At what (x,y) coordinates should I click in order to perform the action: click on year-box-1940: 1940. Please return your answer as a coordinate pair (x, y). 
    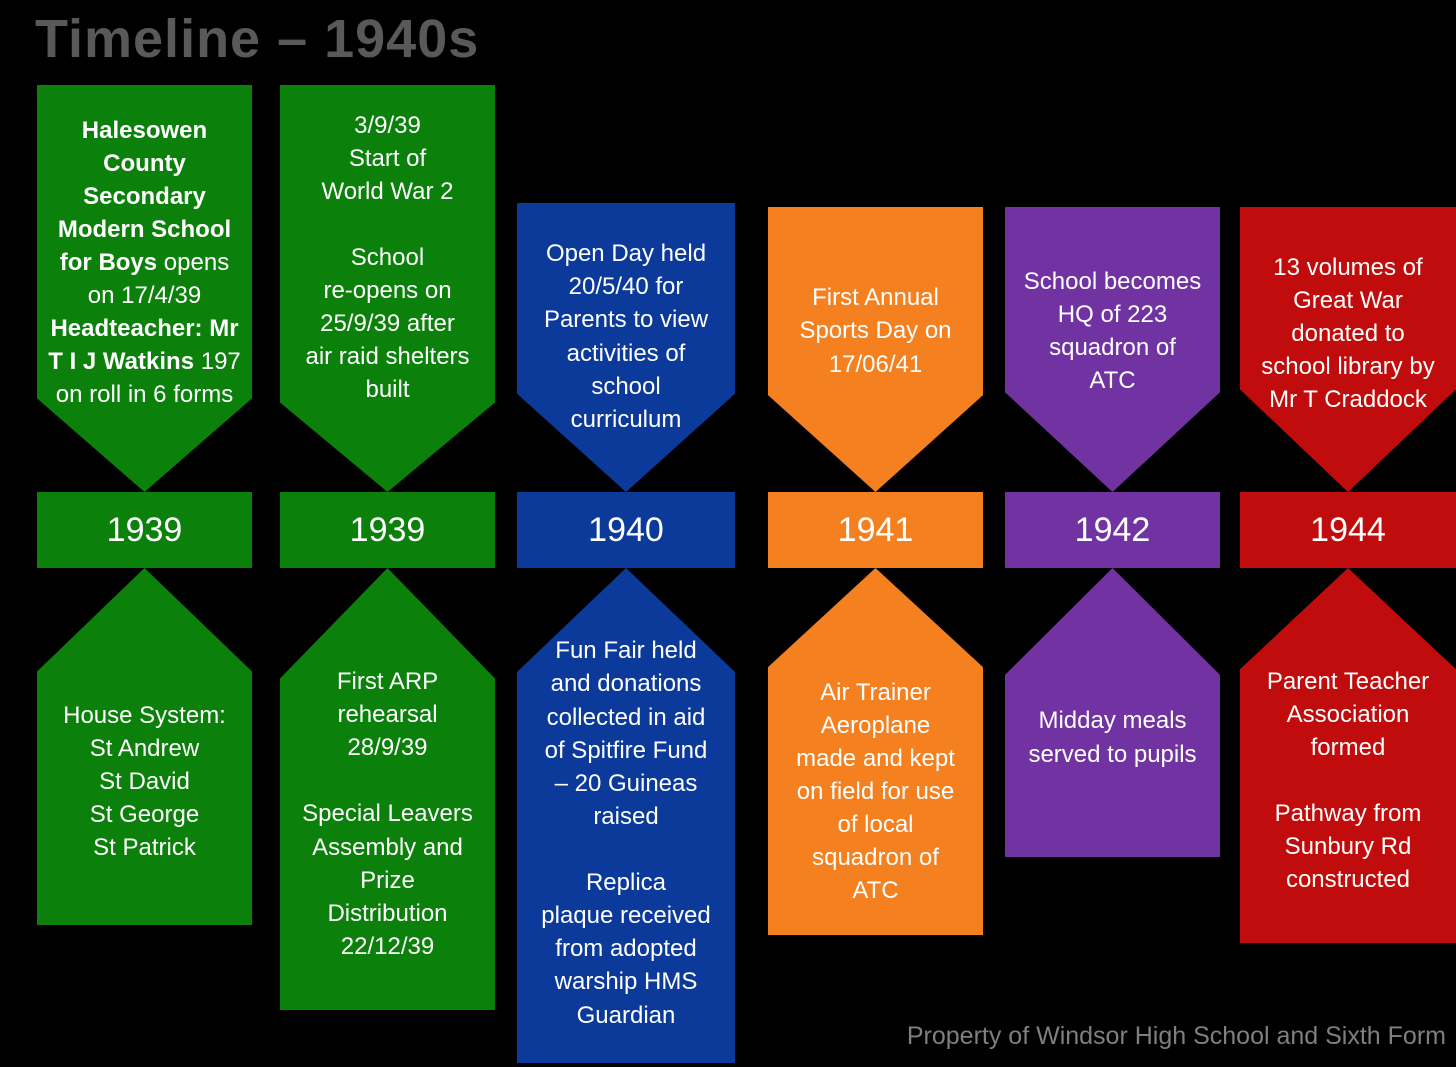
    Looking at the image, I should click on (626, 530).